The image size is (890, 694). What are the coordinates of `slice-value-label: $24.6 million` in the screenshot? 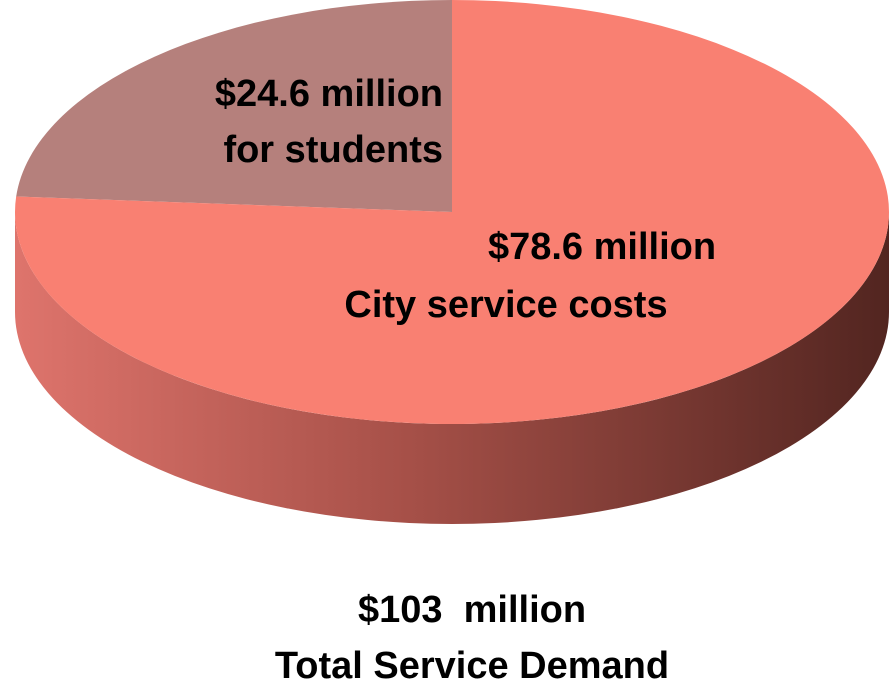 It's located at (329, 94).